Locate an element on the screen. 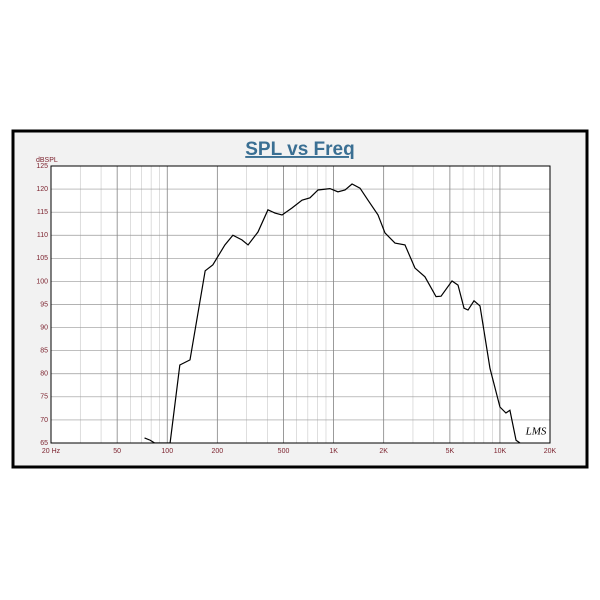 The image size is (600, 600). x-tick-label: 2K is located at coordinates (383, 451).